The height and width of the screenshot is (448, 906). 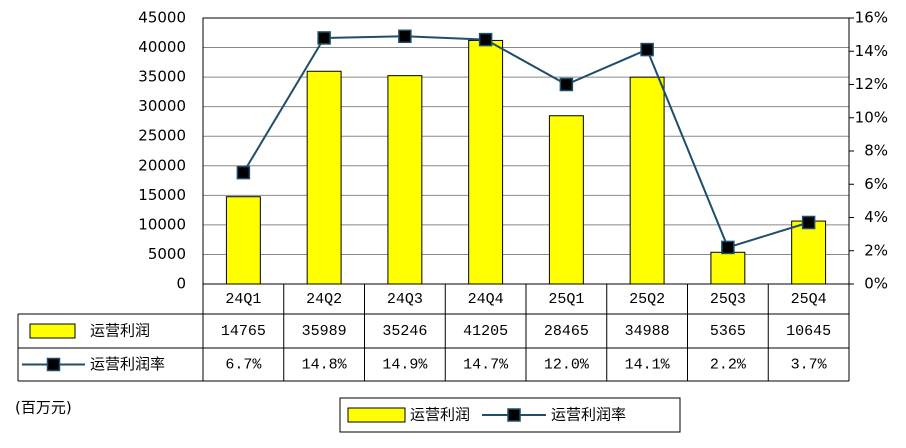 What do you see at coordinates (162, 195) in the screenshot?
I see `y-tick-label: 15000` at bounding box center [162, 195].